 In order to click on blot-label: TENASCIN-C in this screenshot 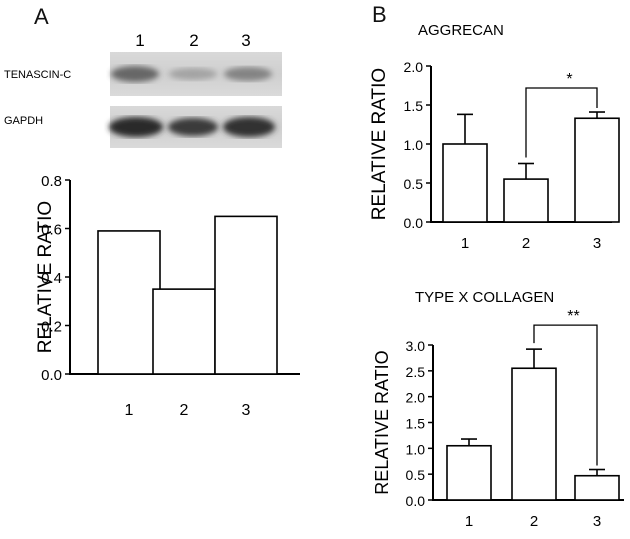, I will do `click(37, 75)`.